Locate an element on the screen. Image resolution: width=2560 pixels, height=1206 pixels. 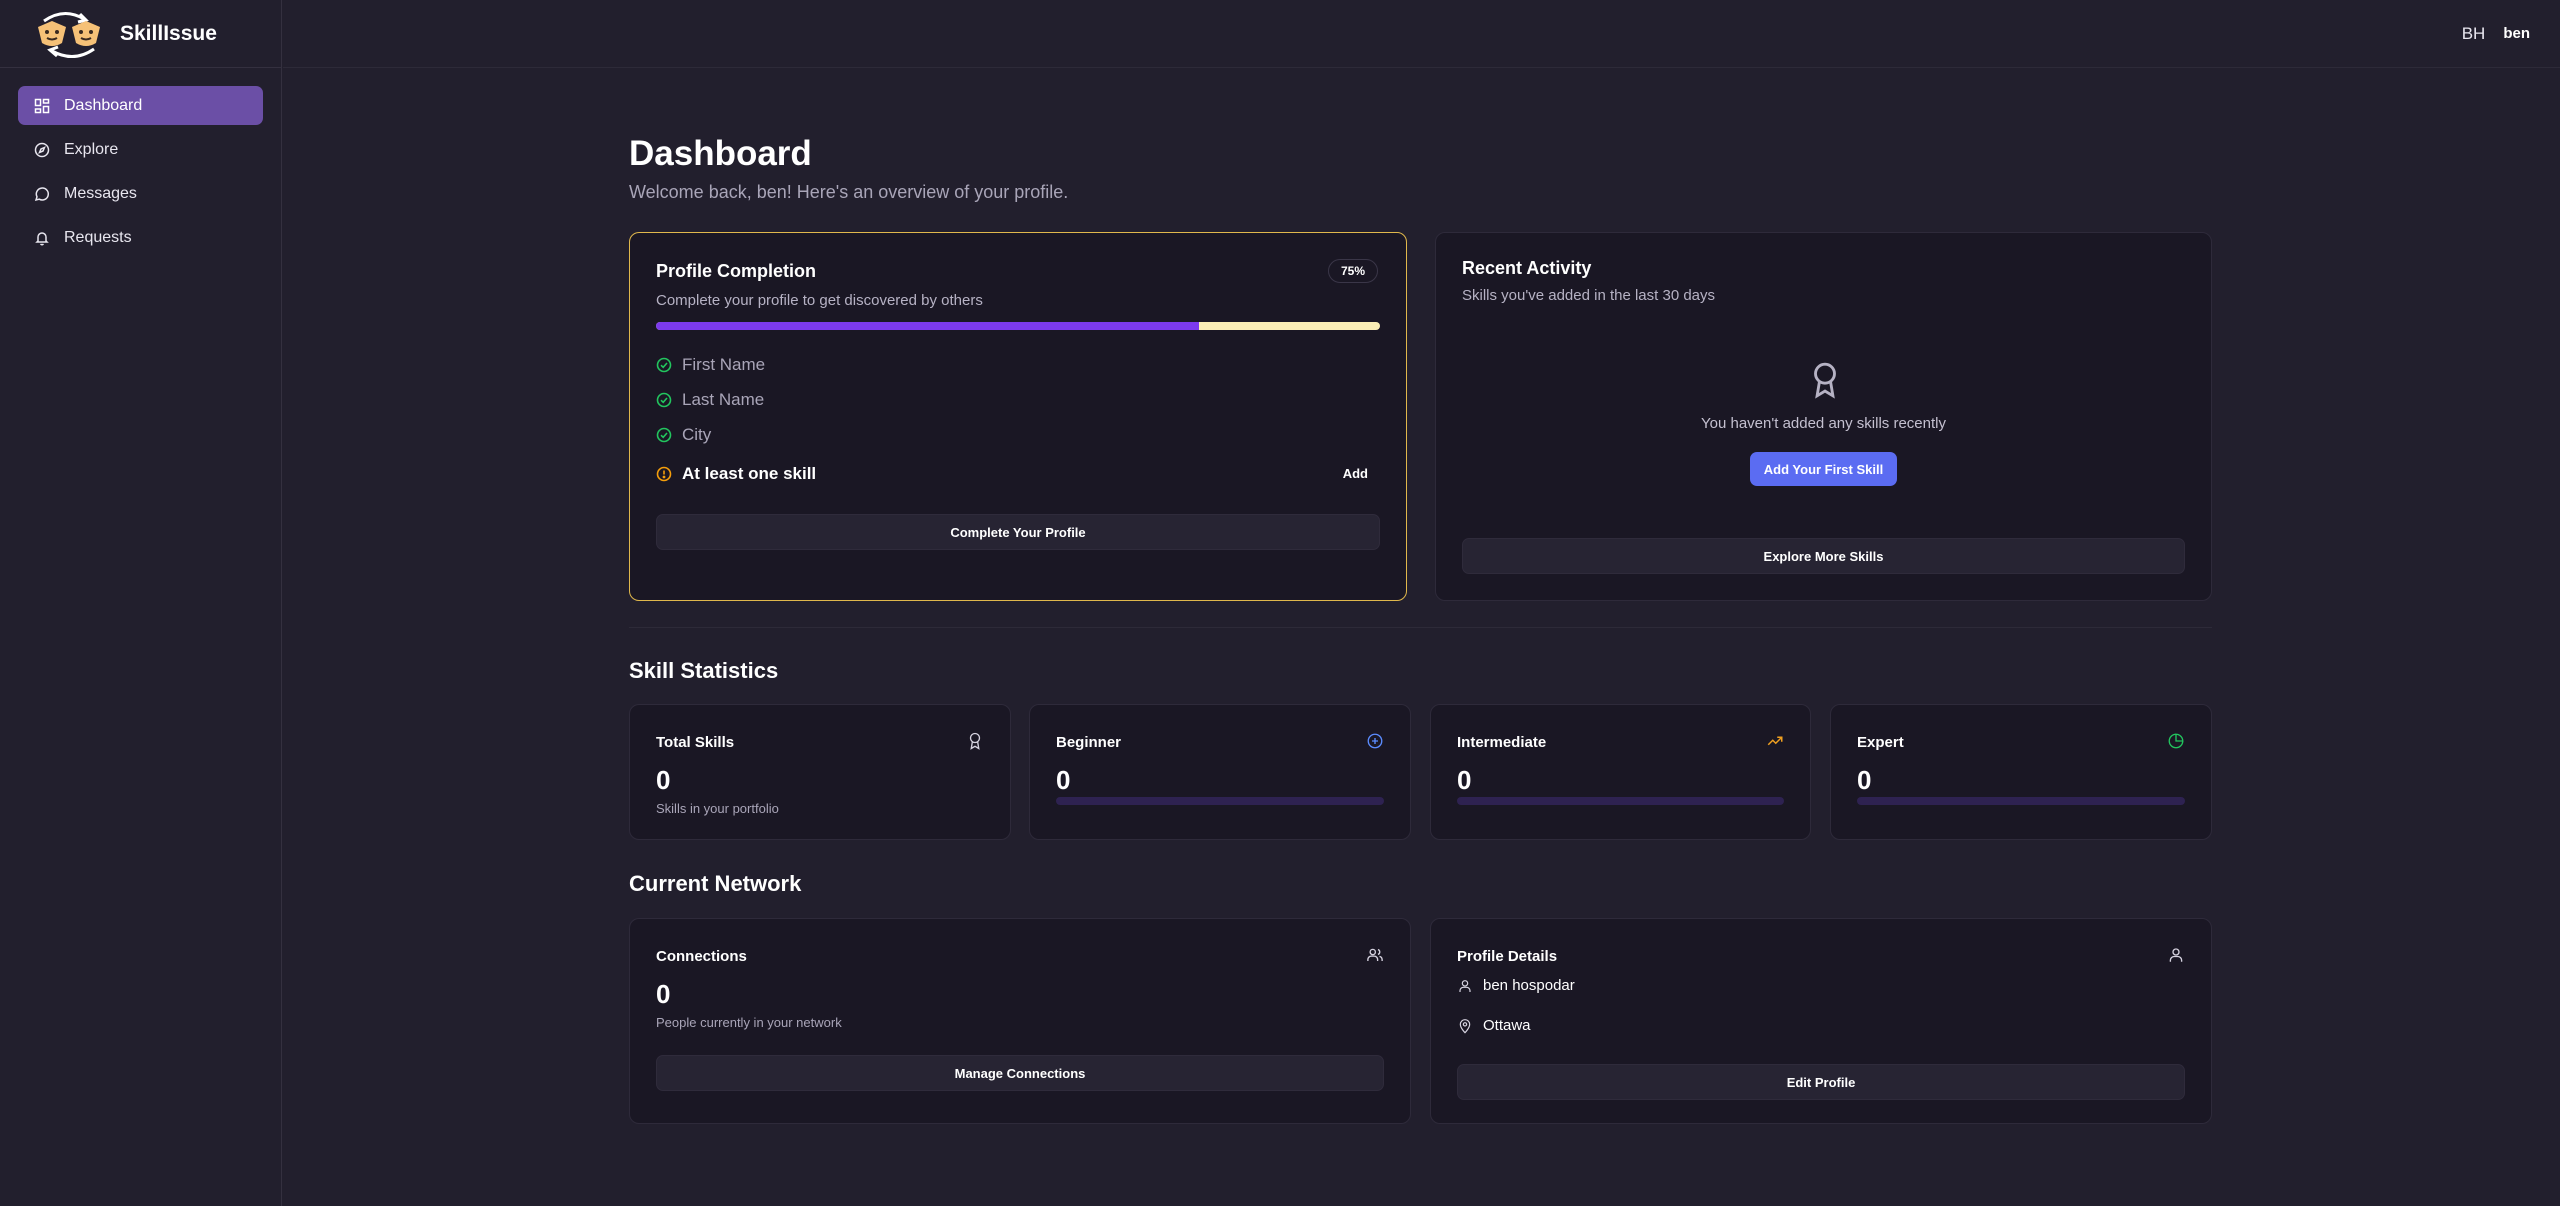
primary-action-wrap: Add Your First Skill is located at coordinates (1823, 469).